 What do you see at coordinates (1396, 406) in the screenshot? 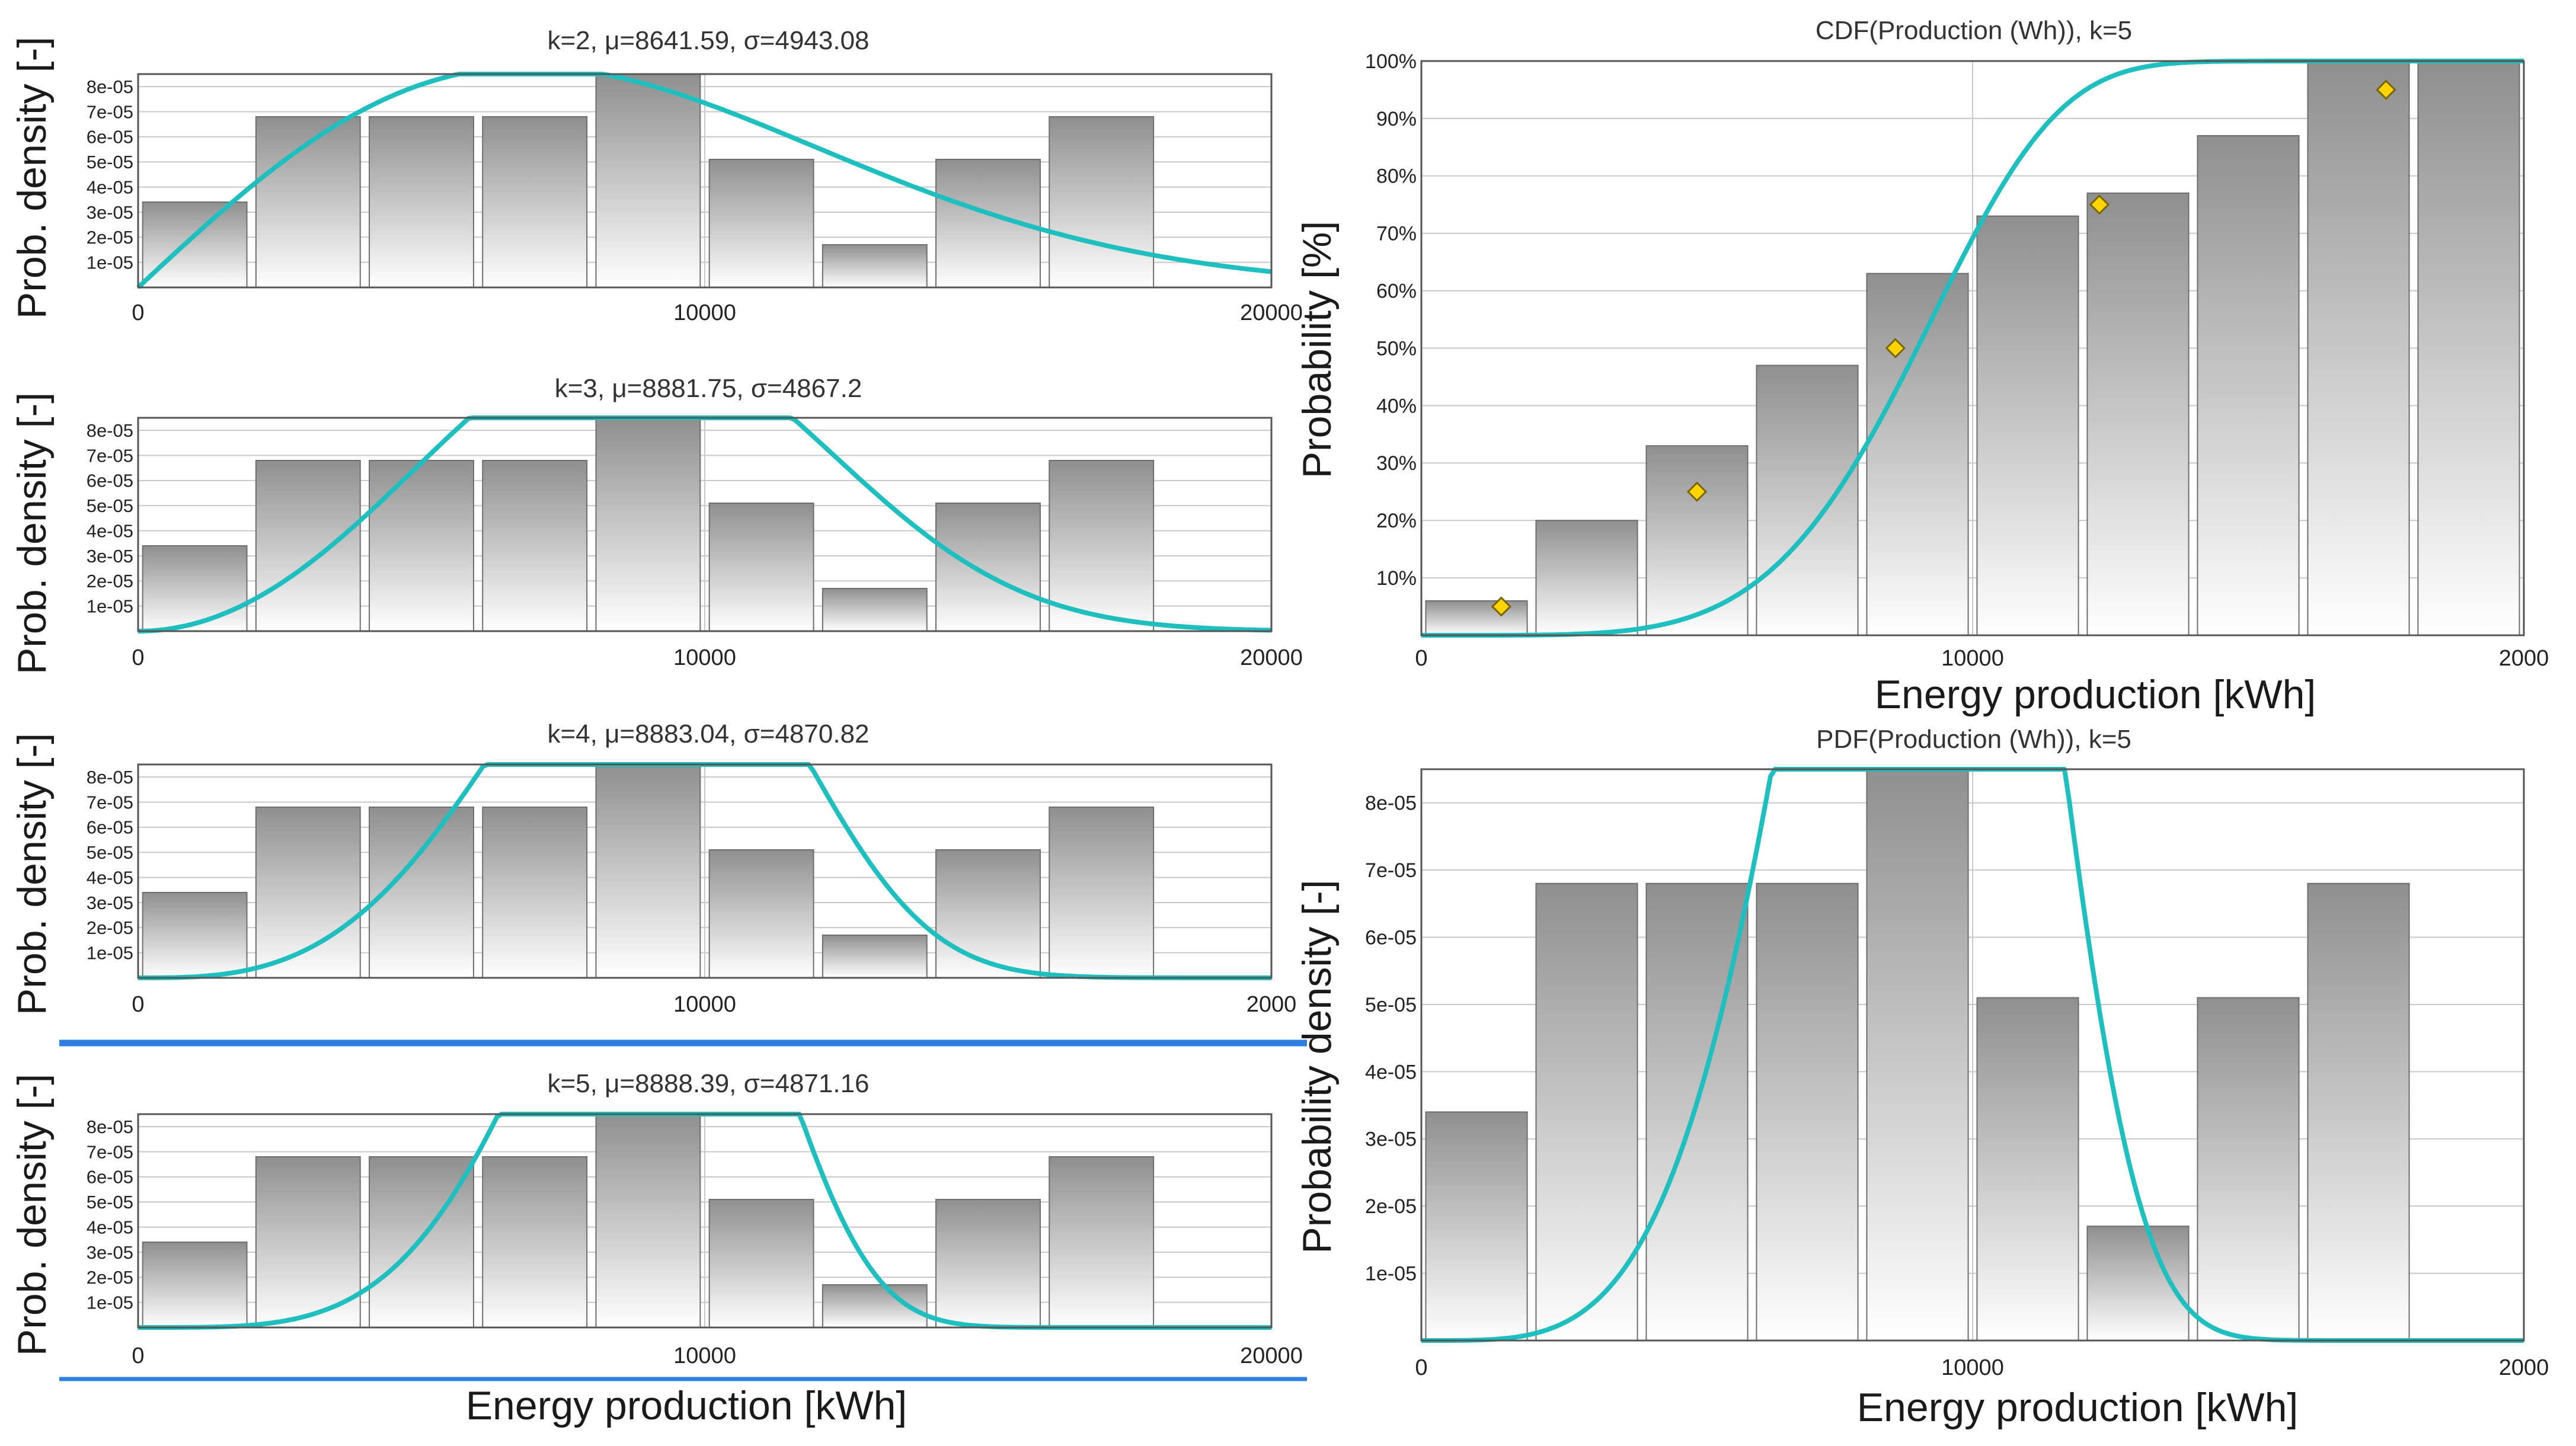
I see `y-tick-label: 40%` at bounding box center [1396, 406].